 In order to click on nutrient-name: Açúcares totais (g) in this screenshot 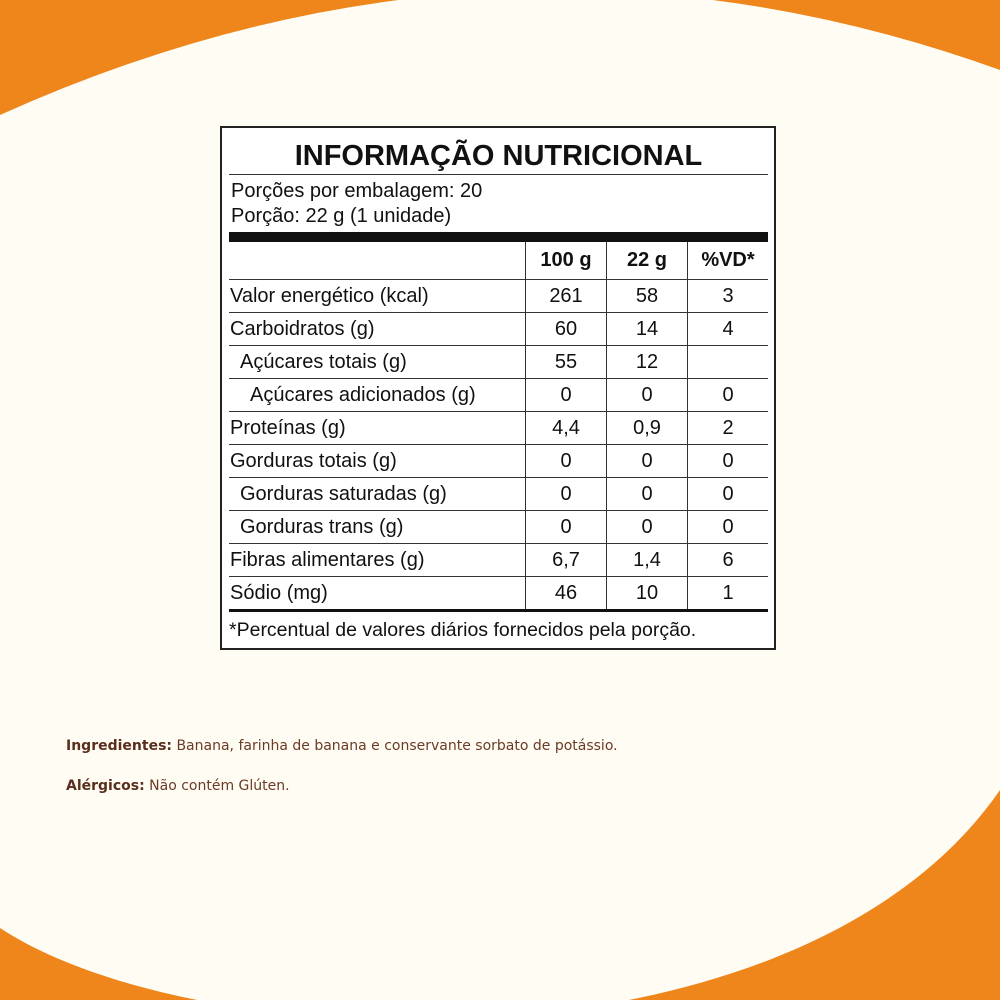, I will do `click(377, 362)`.